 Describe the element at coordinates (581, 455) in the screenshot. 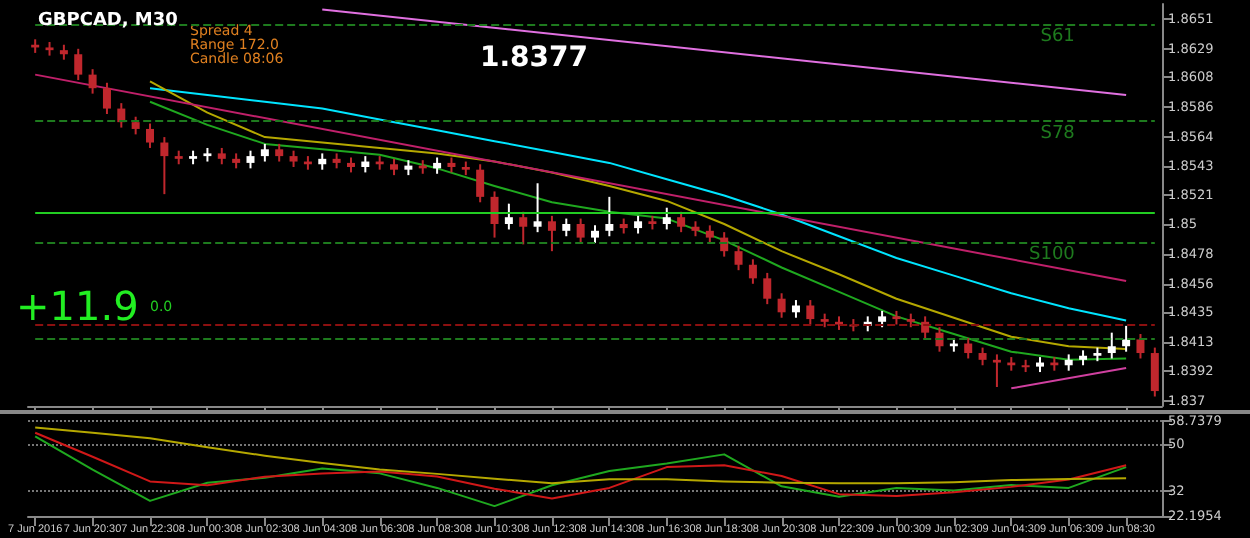

I see `line-series` at that location.